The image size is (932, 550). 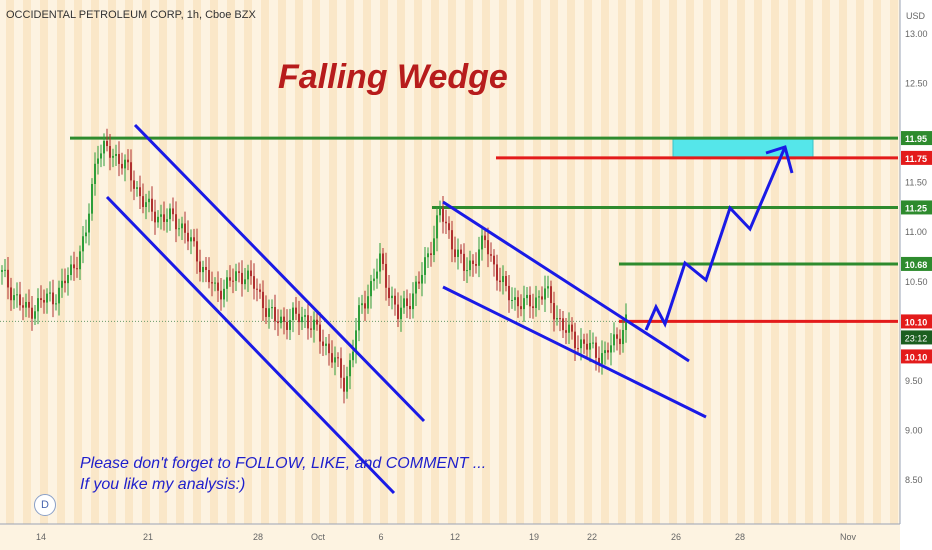 What do you see at coordinates (45, 505) in the screenshot?
I see `dividend-badge: D` at bounding box center [45, 505].